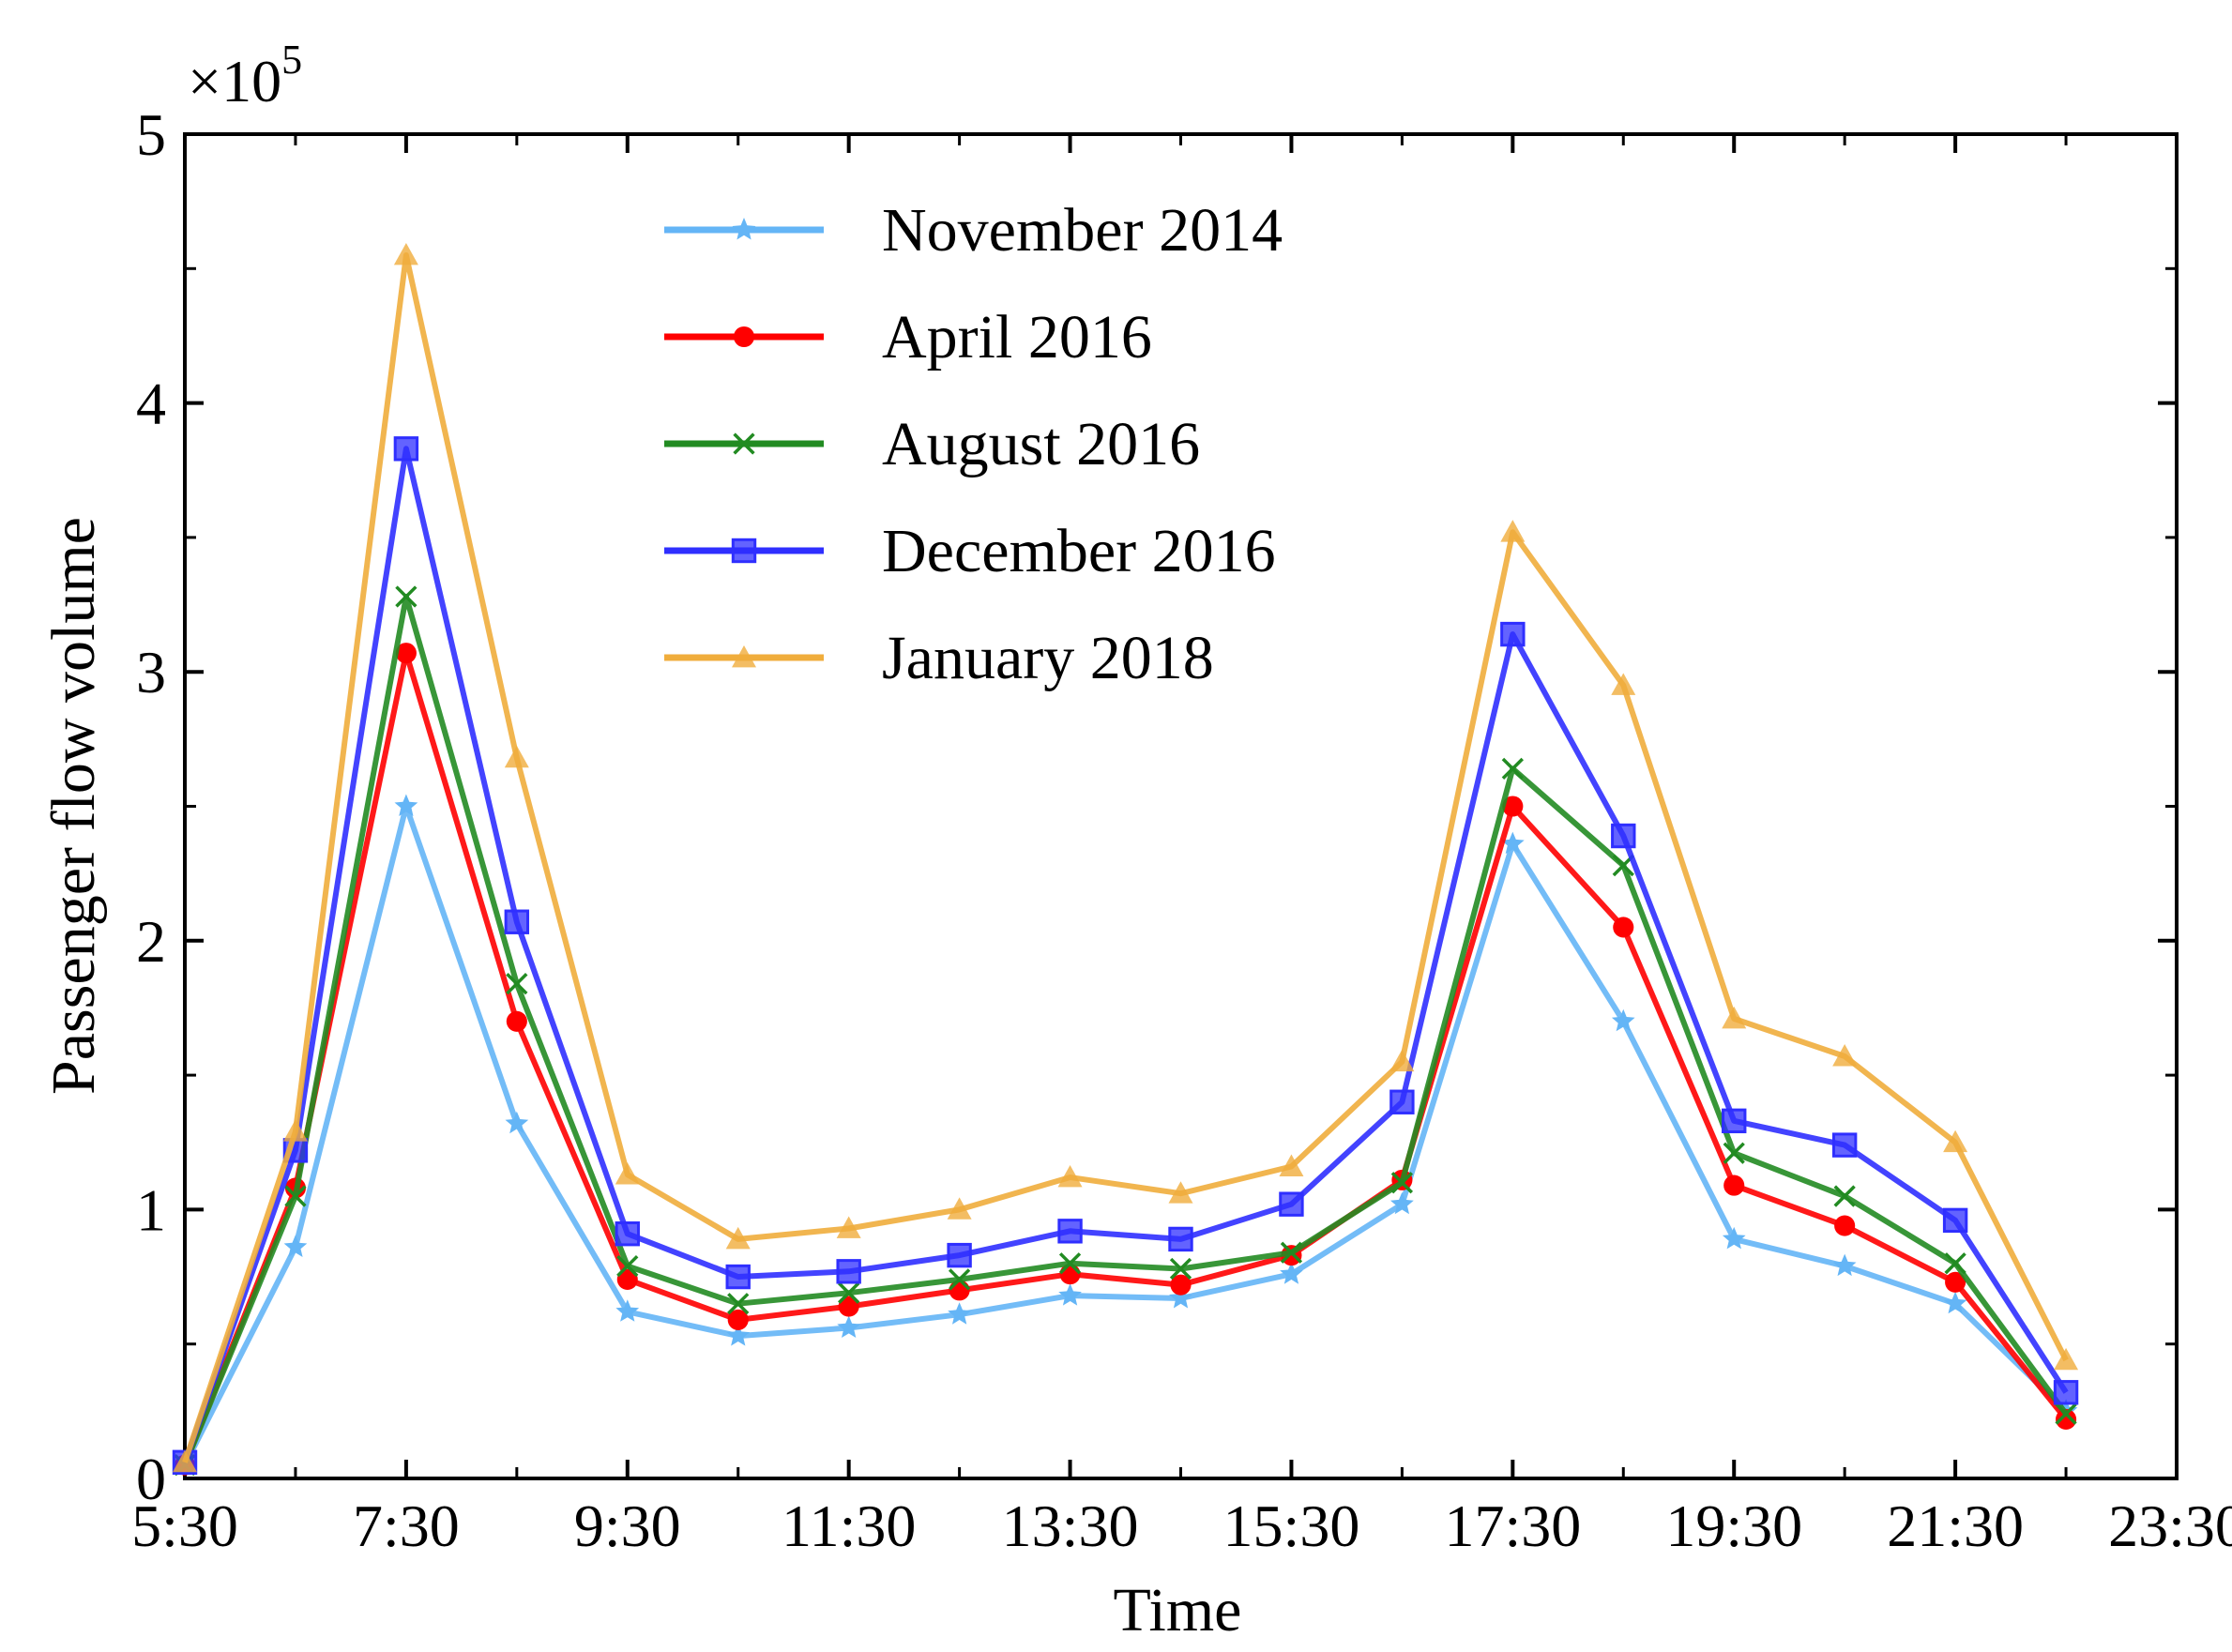 This screenshot has width=2232, height=1652. Describe the element at coordinates (235, 81) in the screenshot. I see `y-multiplier-base: ×10` at that location.